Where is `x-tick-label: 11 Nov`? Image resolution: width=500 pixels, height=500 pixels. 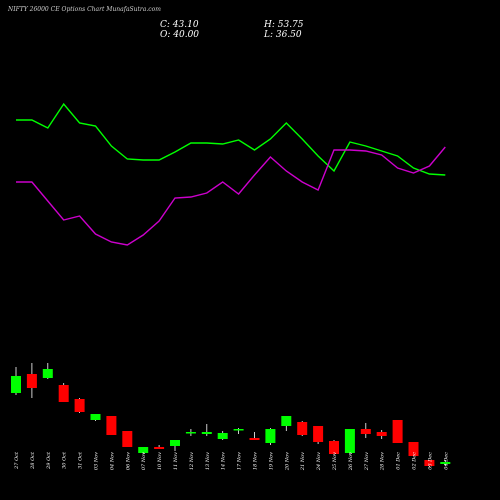
x-tick-label: 11 Nov is located at coordinates (176, 461).